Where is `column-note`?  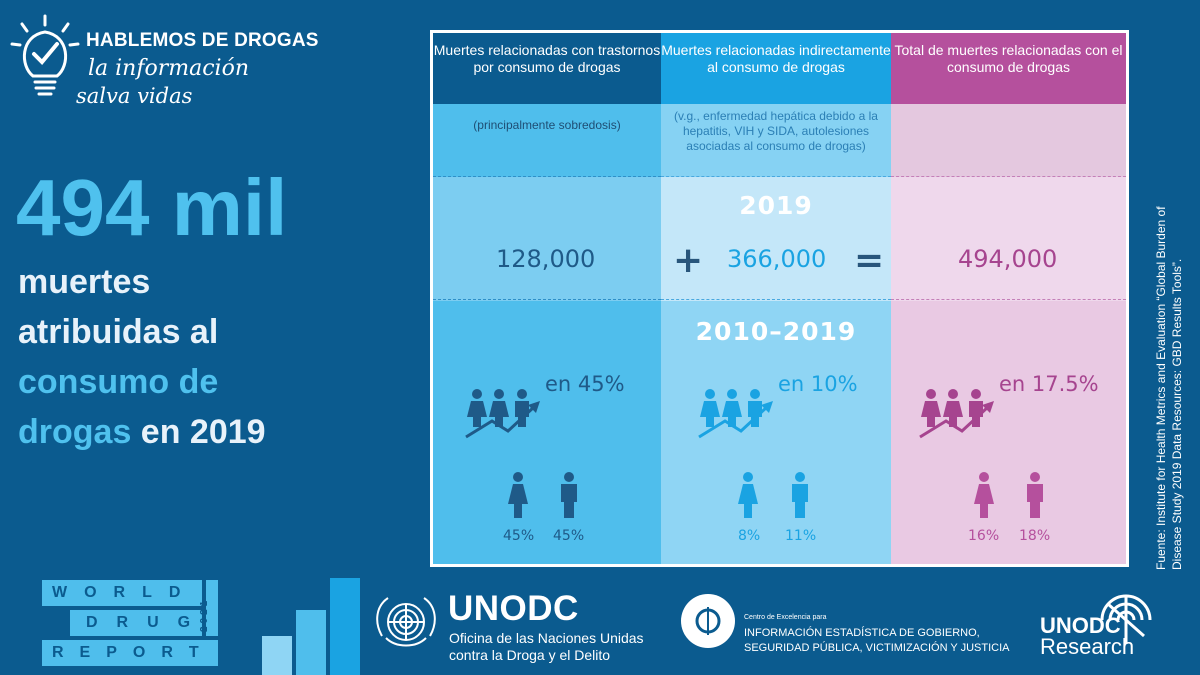
column-note is located at coordinates (1008, 140).